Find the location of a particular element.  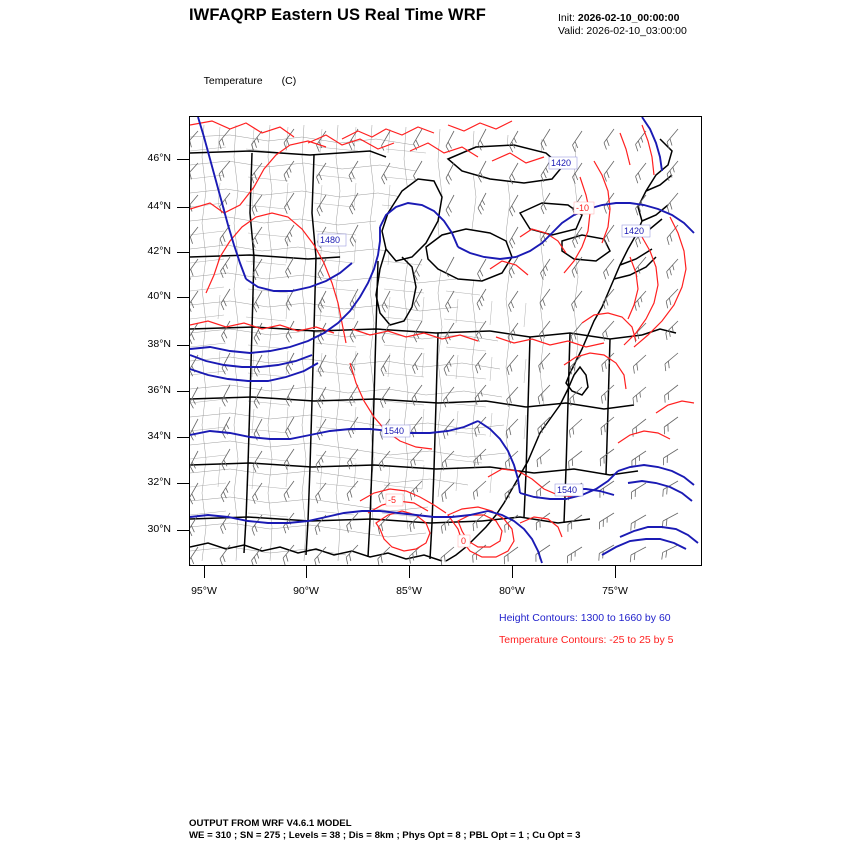

latitude-tick-label: 42°N is located at coordinates (159, 251).